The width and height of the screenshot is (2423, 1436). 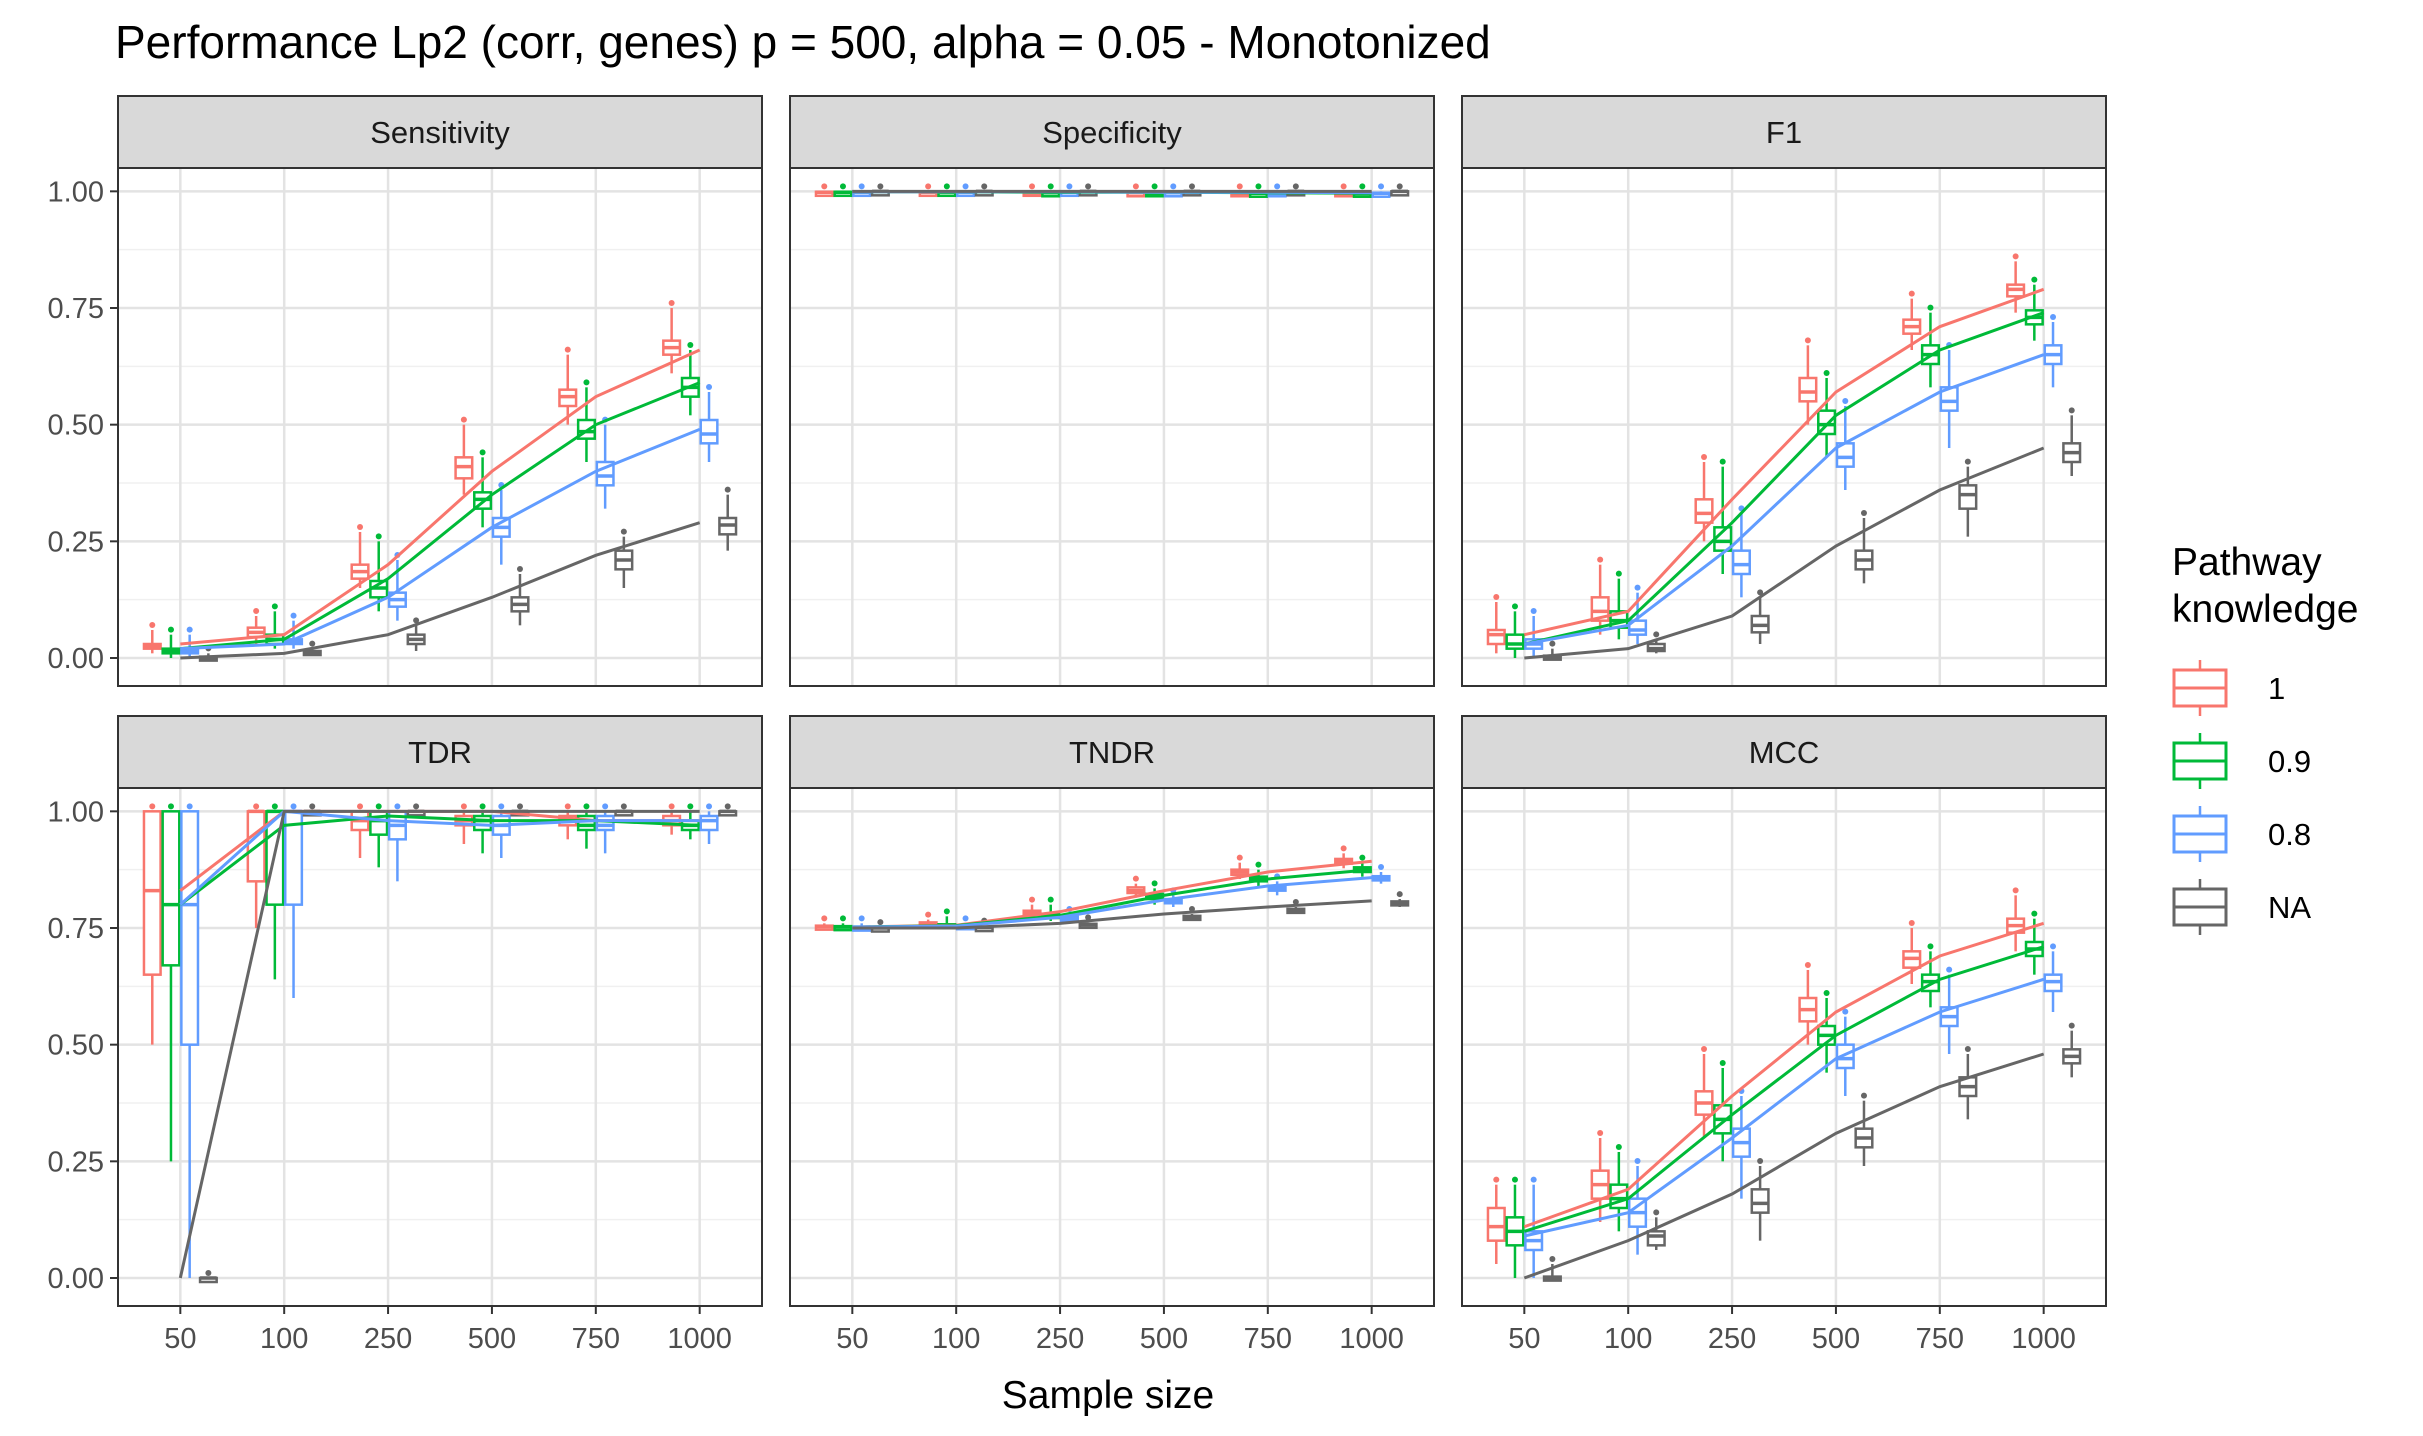 I want to click on x-tick-label: 100, so click(x=956, y=1339).